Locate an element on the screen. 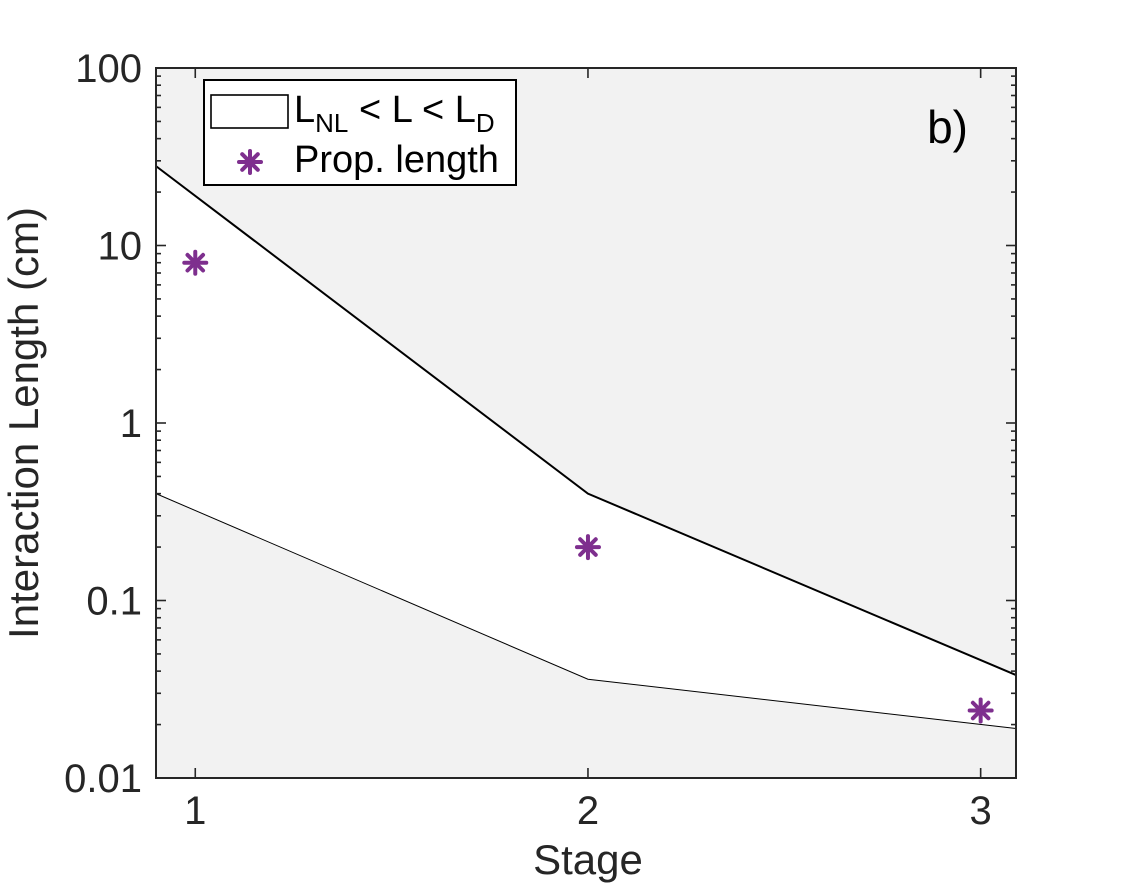 Image resolution: width=1124 pixels, height=888 pixels. legend-asterisk-icon is located at coordinates (250, 162).